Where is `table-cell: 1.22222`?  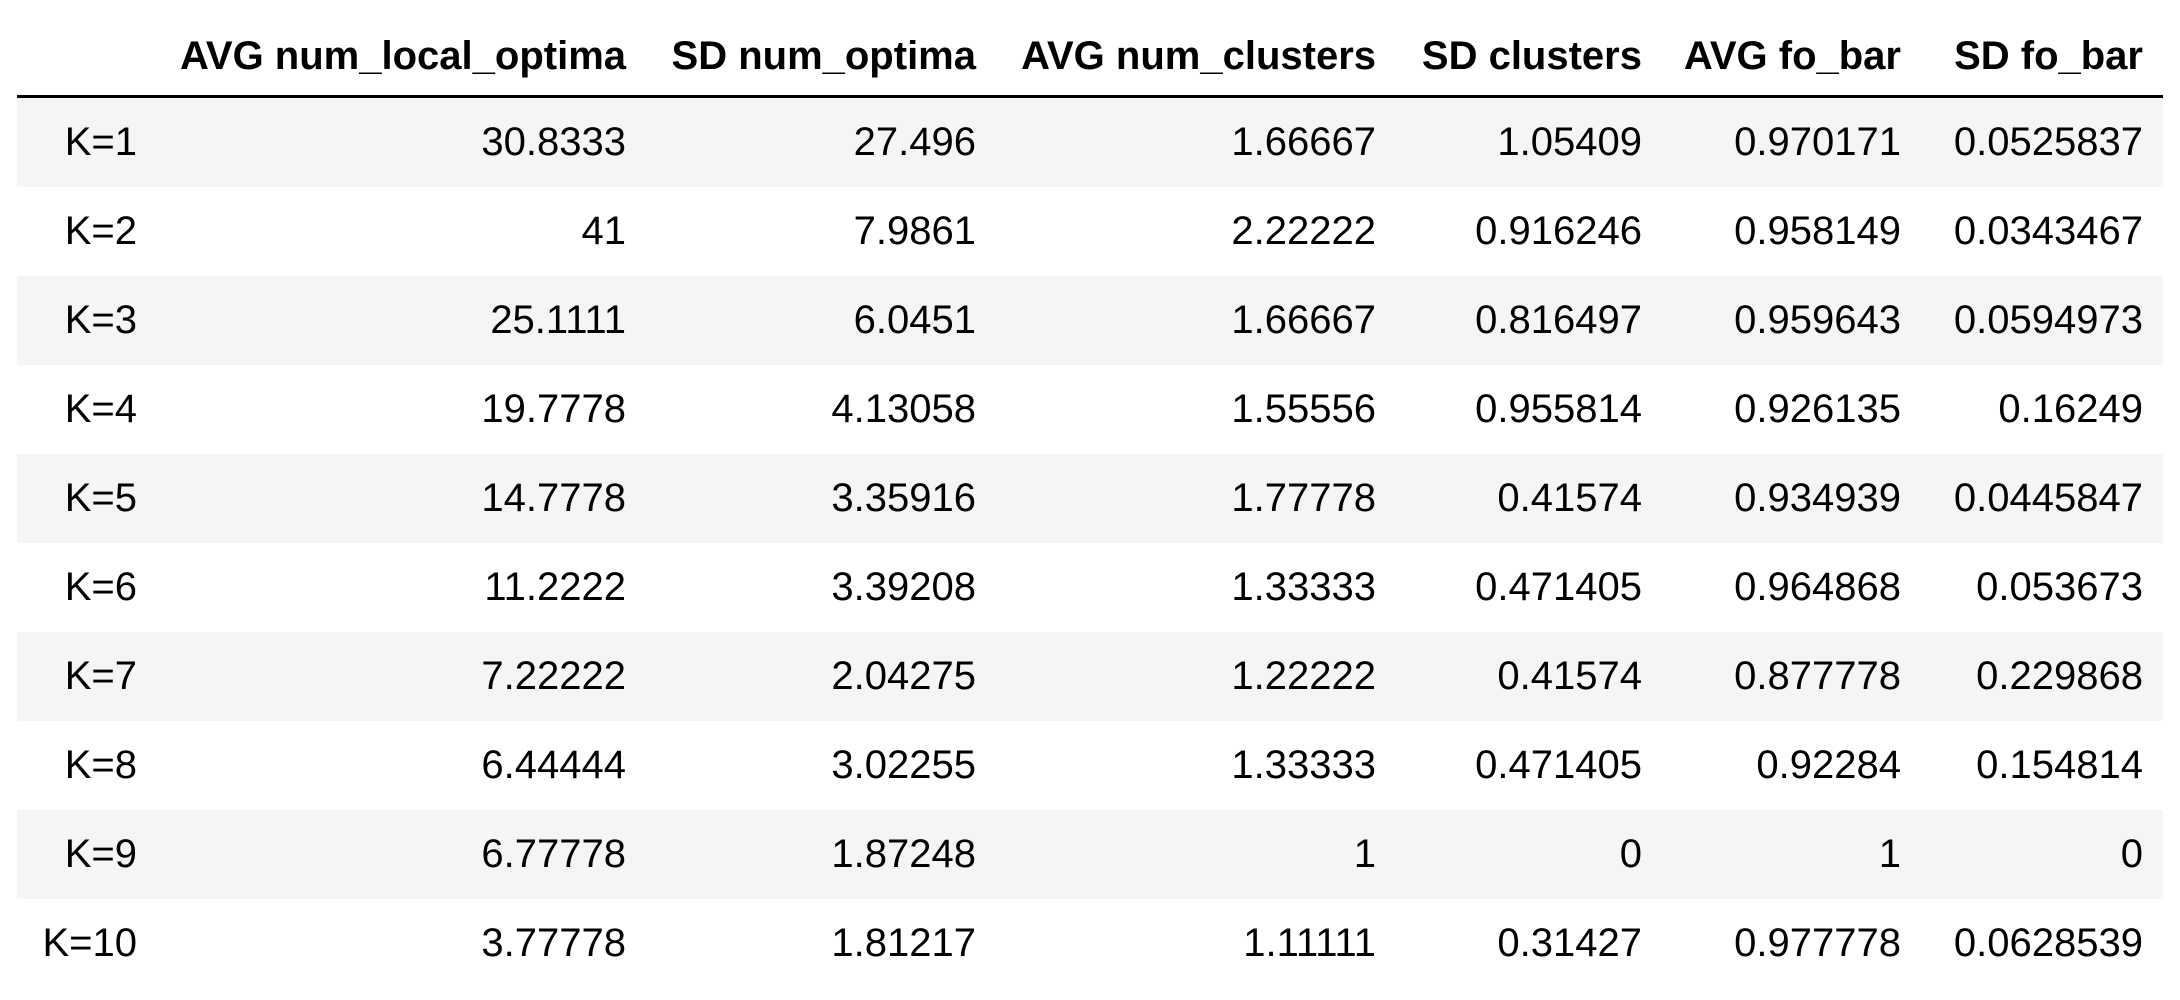
table-cell: 1.22222 is located at coordinates (1303, 676).